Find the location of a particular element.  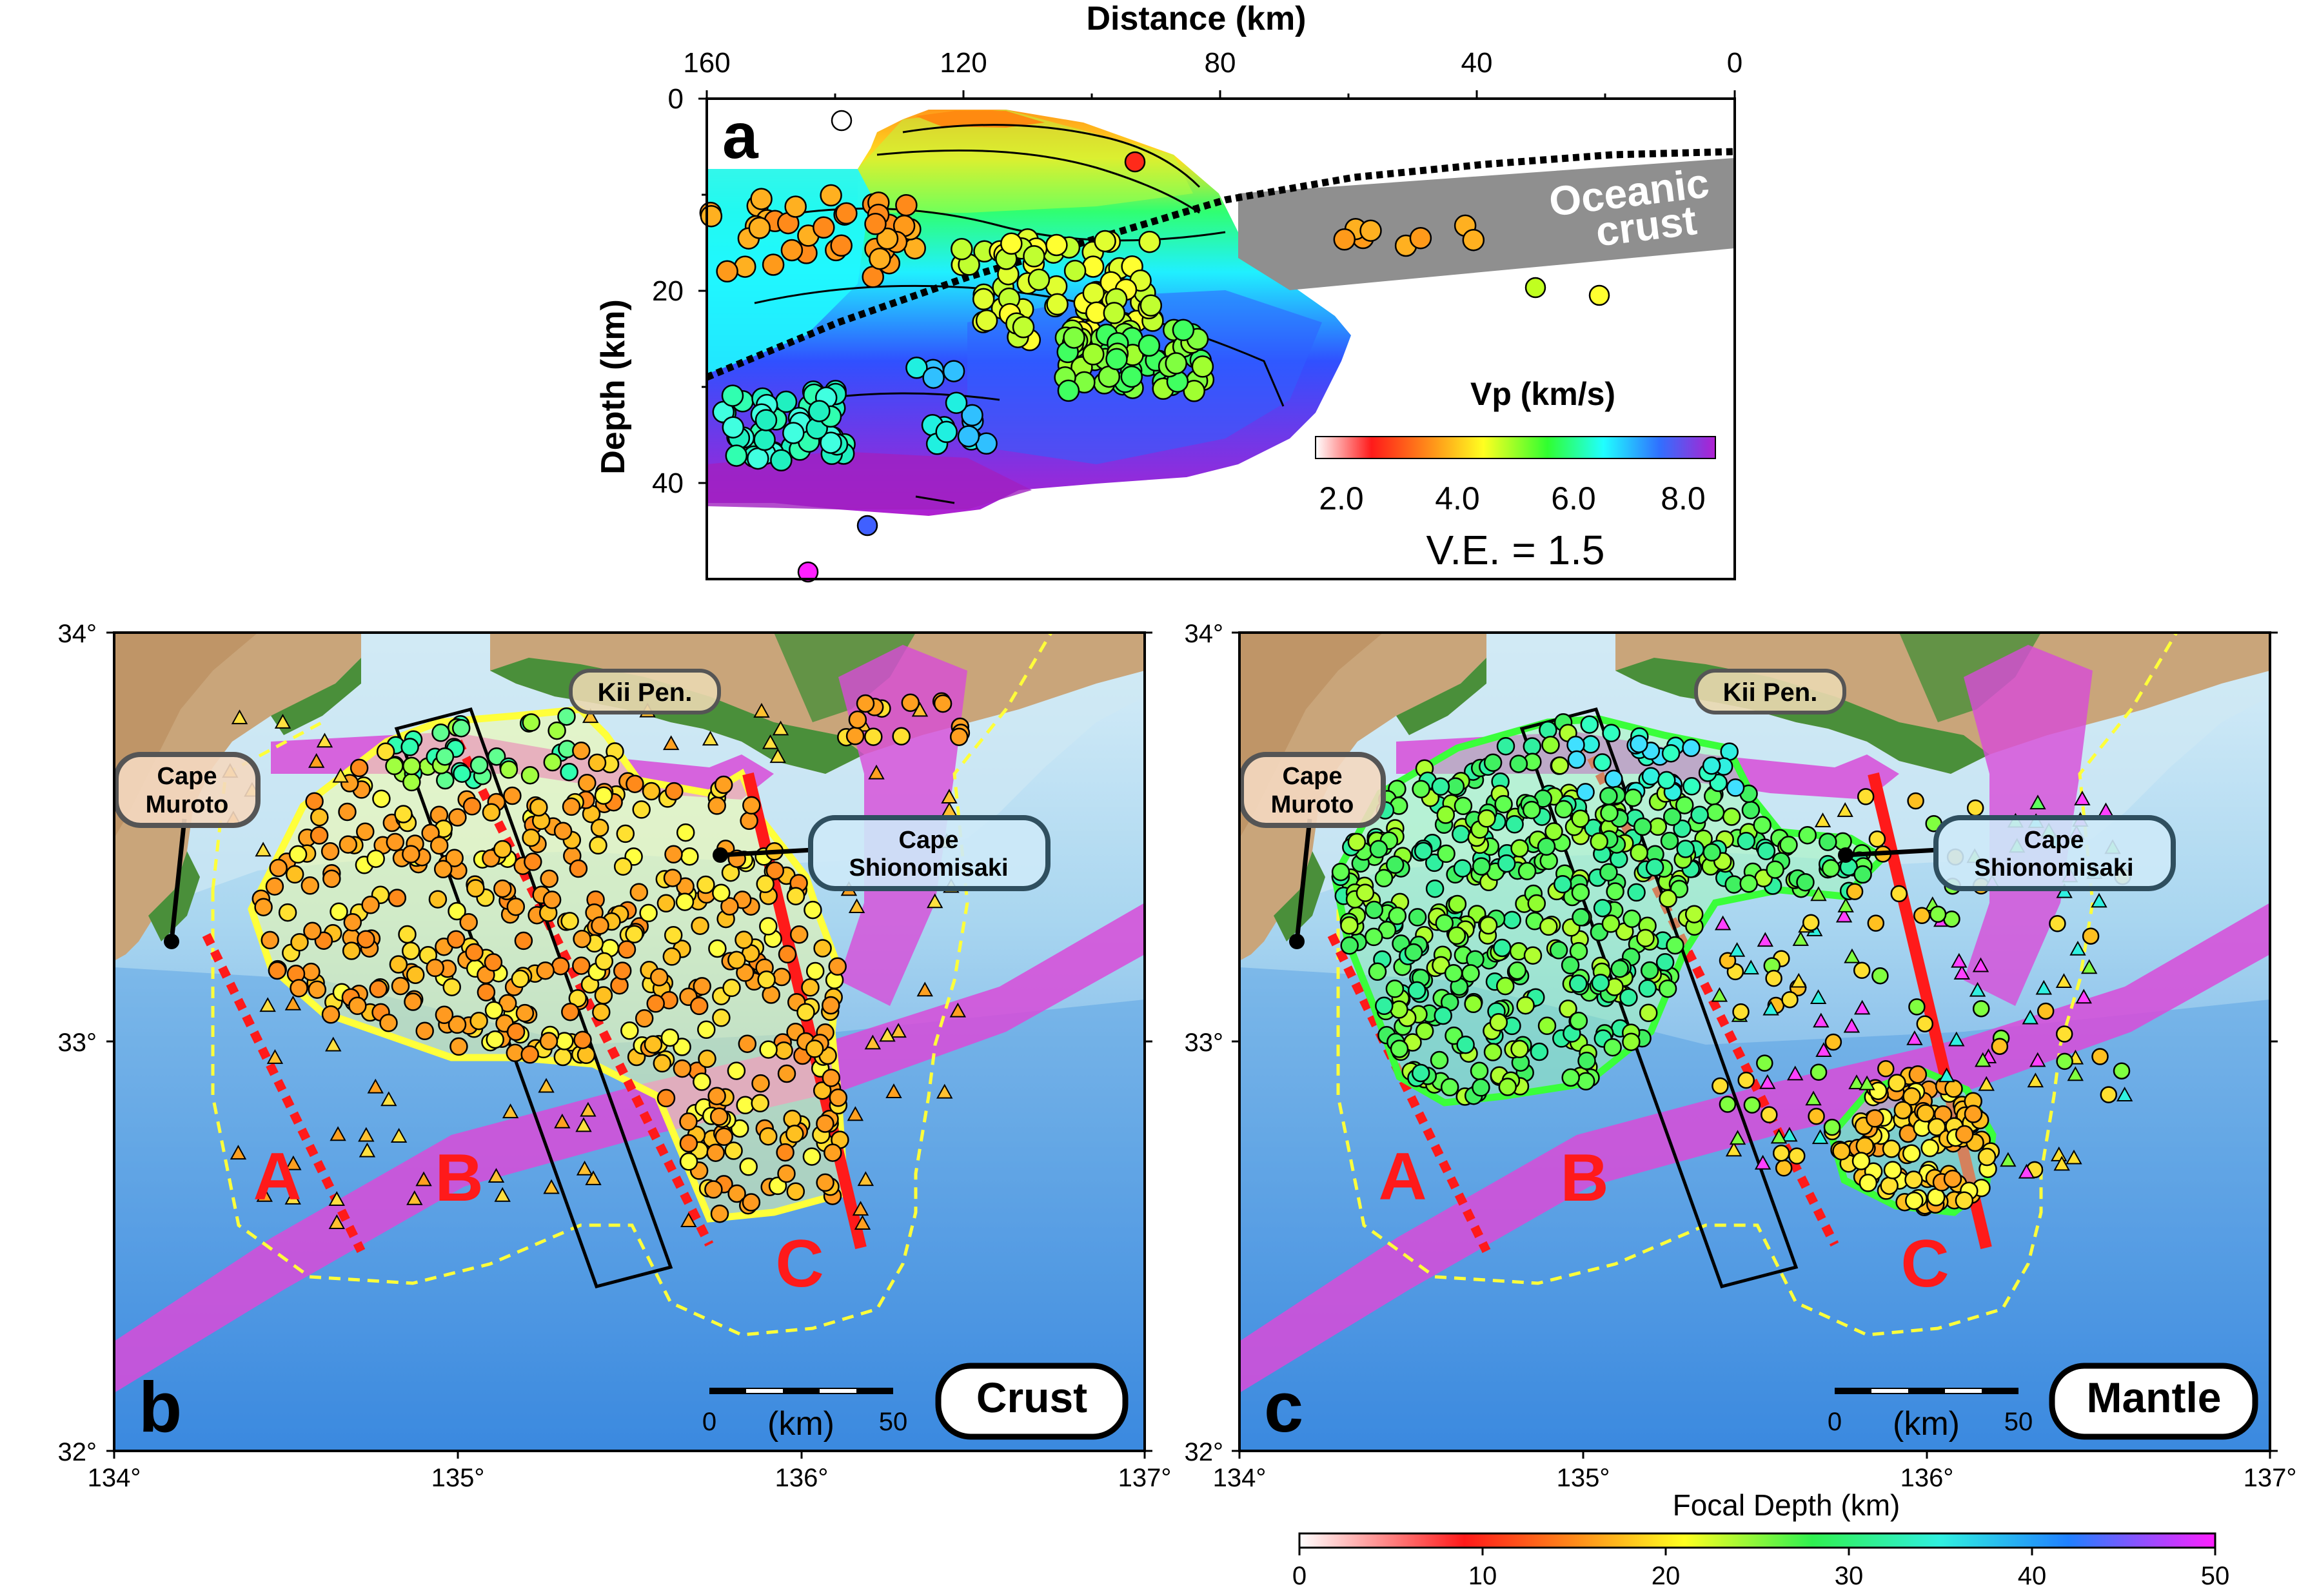

muroto-leader is located at coordinates (178, 880).